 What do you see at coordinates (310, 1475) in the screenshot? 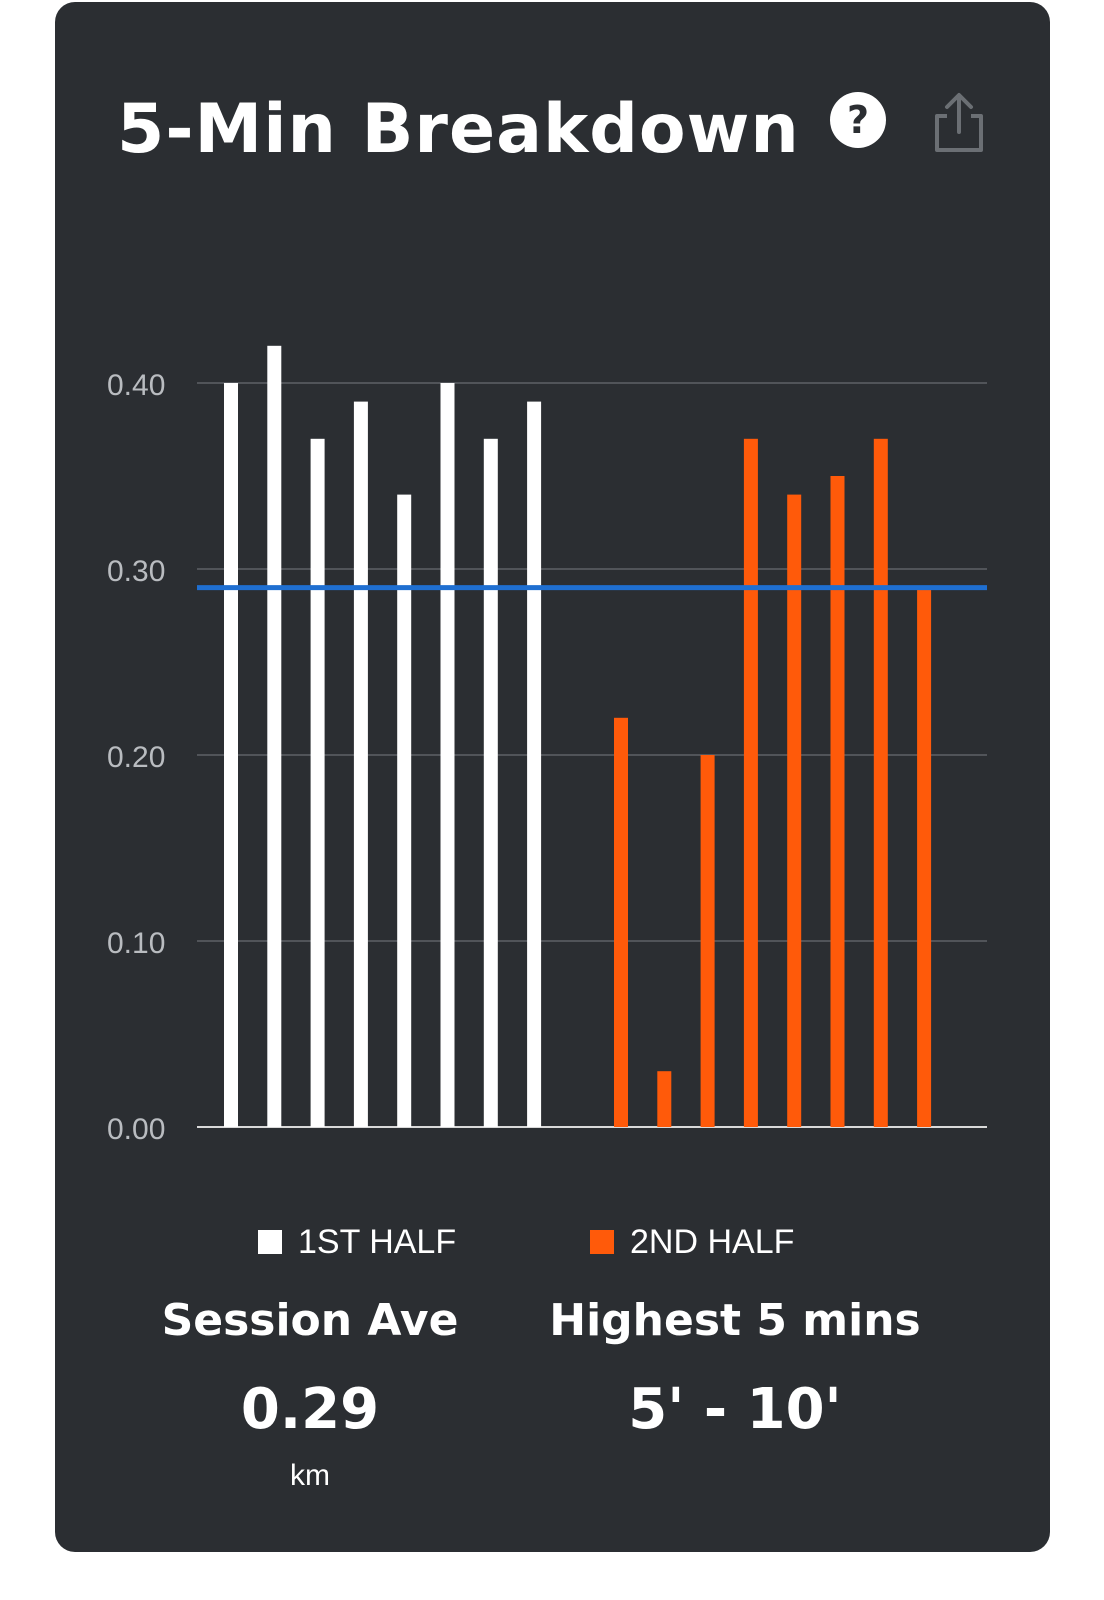
I see `session-ave-unit: km` at bounding box center [310, 1475].